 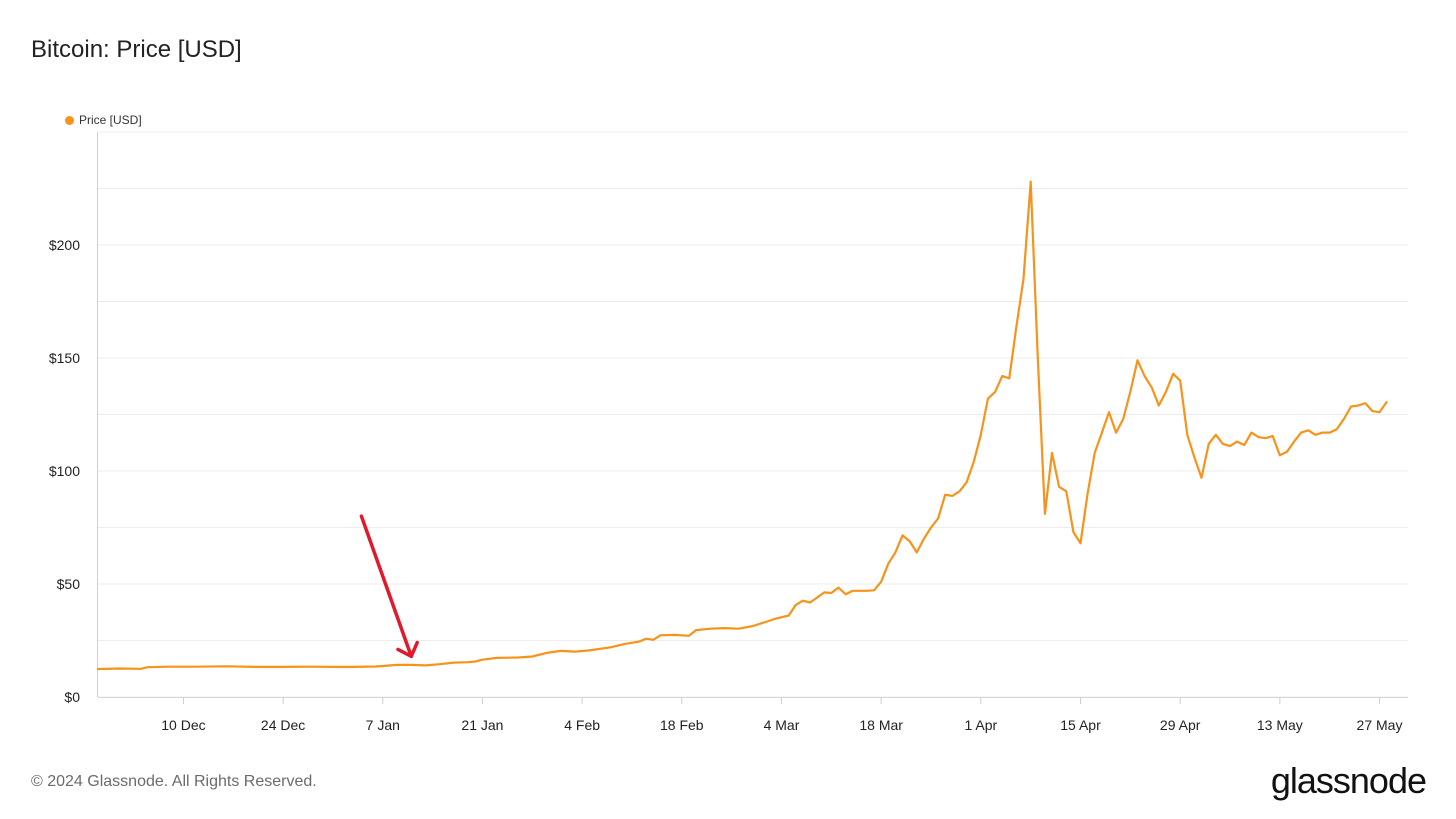 I want to click on y-tick-label: $150, so click(x=64, y=358).